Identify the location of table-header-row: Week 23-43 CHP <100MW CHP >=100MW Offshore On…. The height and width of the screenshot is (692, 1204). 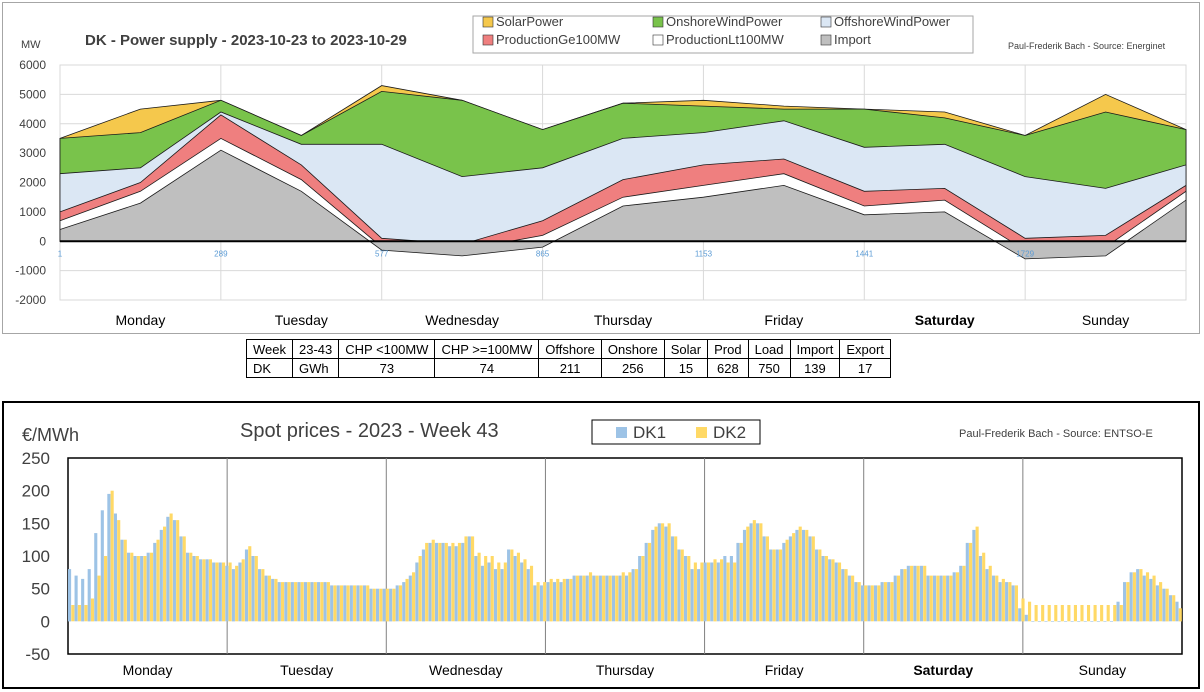
(568, 349).